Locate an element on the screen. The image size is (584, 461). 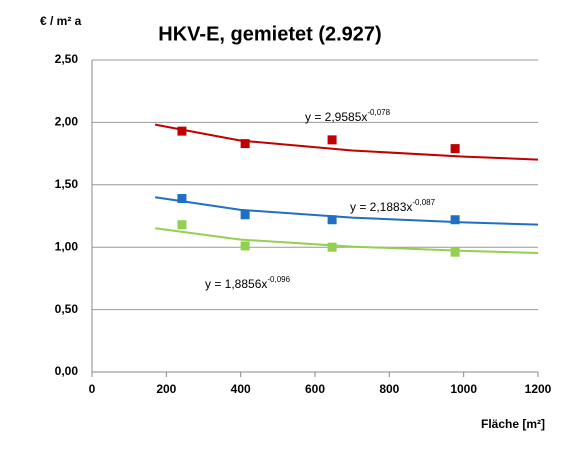
equation-text: y = 2,1883x is located at coordinates (381, 207).